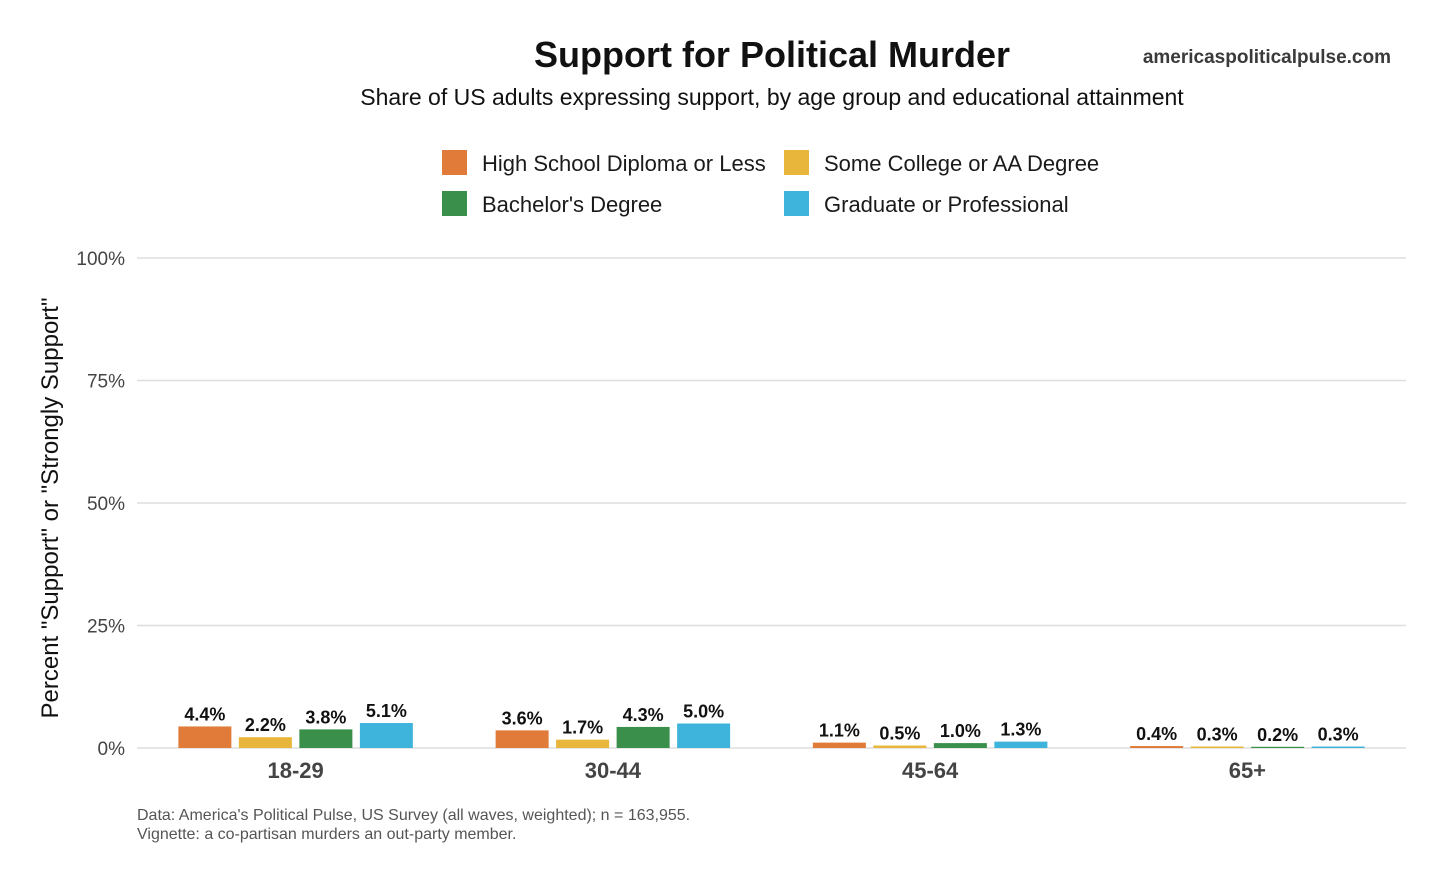  I want to click on x-axis-ticks: 18-29 30-44 45-64 65+, so click(766, 770).